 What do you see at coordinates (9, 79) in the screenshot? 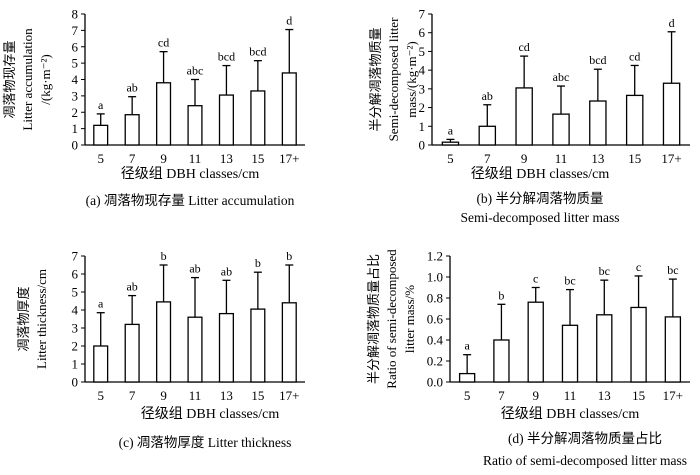
I see `panel-a-y-axis-label: 凋落物现存量` at bounding box center [9, 79].